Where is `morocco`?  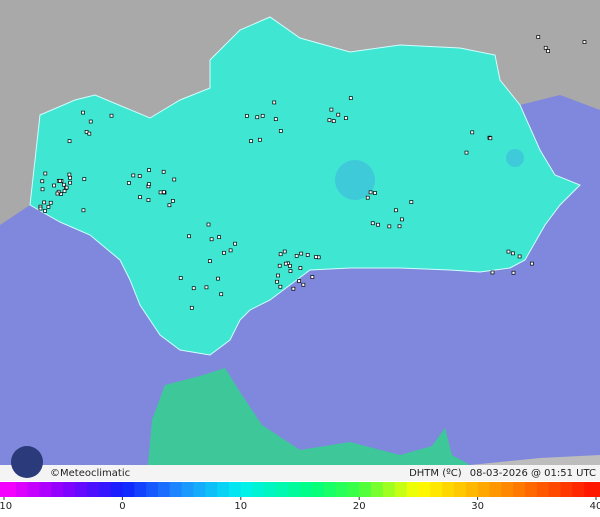 morocco is located at coordinates (309, 416).